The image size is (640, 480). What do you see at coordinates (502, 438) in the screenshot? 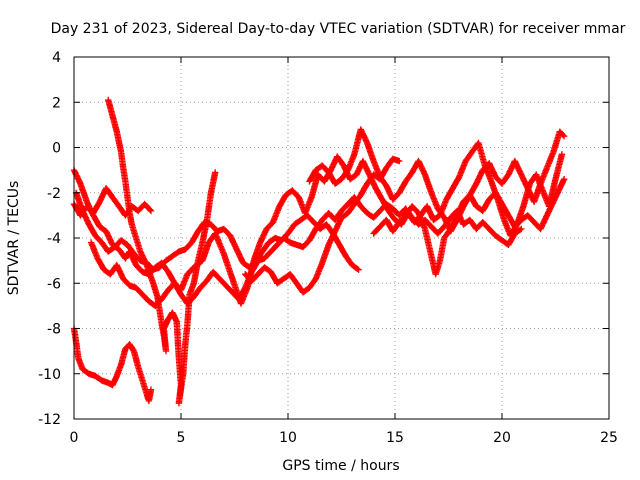
I see `x-tick-label: 20` at bounding box center [502, 438].